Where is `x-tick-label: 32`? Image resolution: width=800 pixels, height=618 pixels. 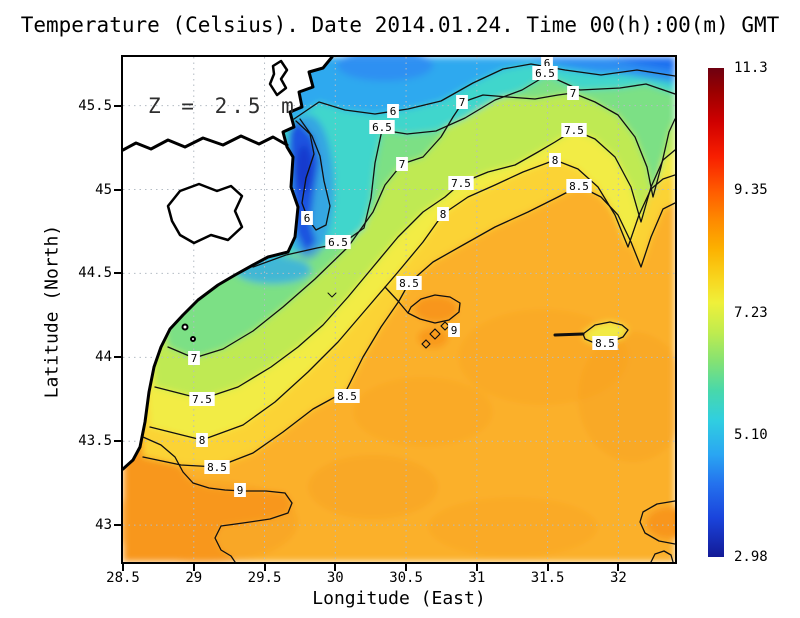
x-tick-label: 32 is located at coordinates (618, 578).